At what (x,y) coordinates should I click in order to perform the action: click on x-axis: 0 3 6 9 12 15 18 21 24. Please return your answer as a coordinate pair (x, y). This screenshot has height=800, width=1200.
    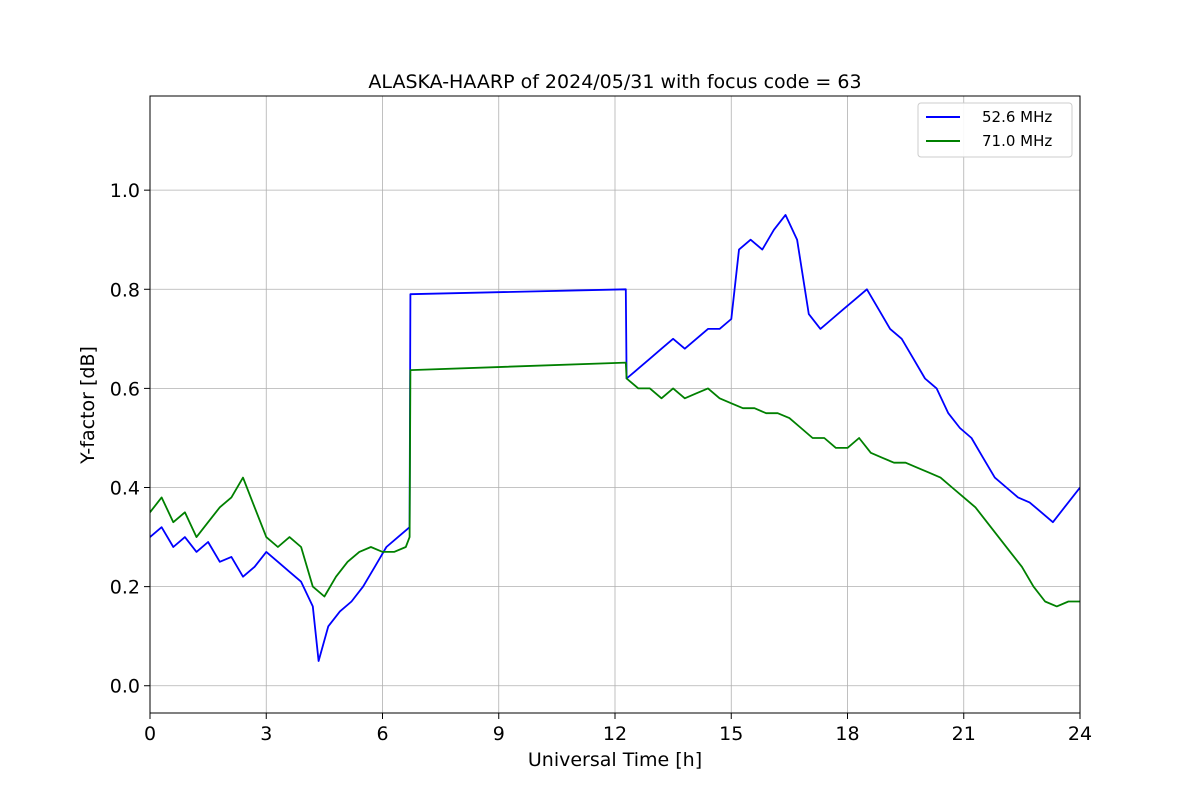
    Looking at the image, I should click on (618, 729).